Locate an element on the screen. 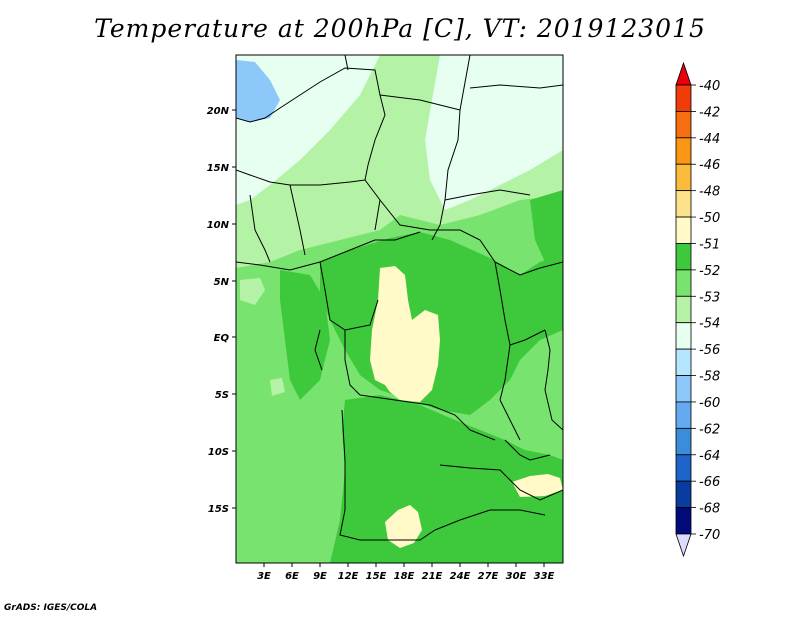 The image size is (800, 618). colorbar-label: -48 is located at coordinates (709, 192).